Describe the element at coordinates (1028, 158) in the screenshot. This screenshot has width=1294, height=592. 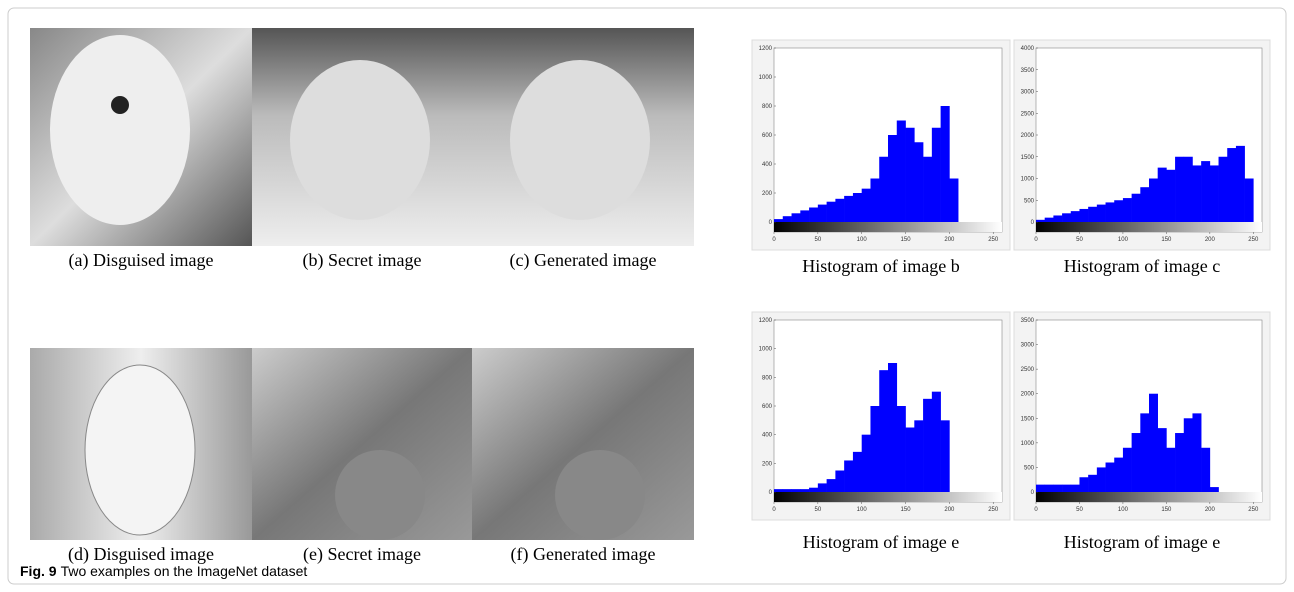
I see `y-tick-label: 1500` at that location.